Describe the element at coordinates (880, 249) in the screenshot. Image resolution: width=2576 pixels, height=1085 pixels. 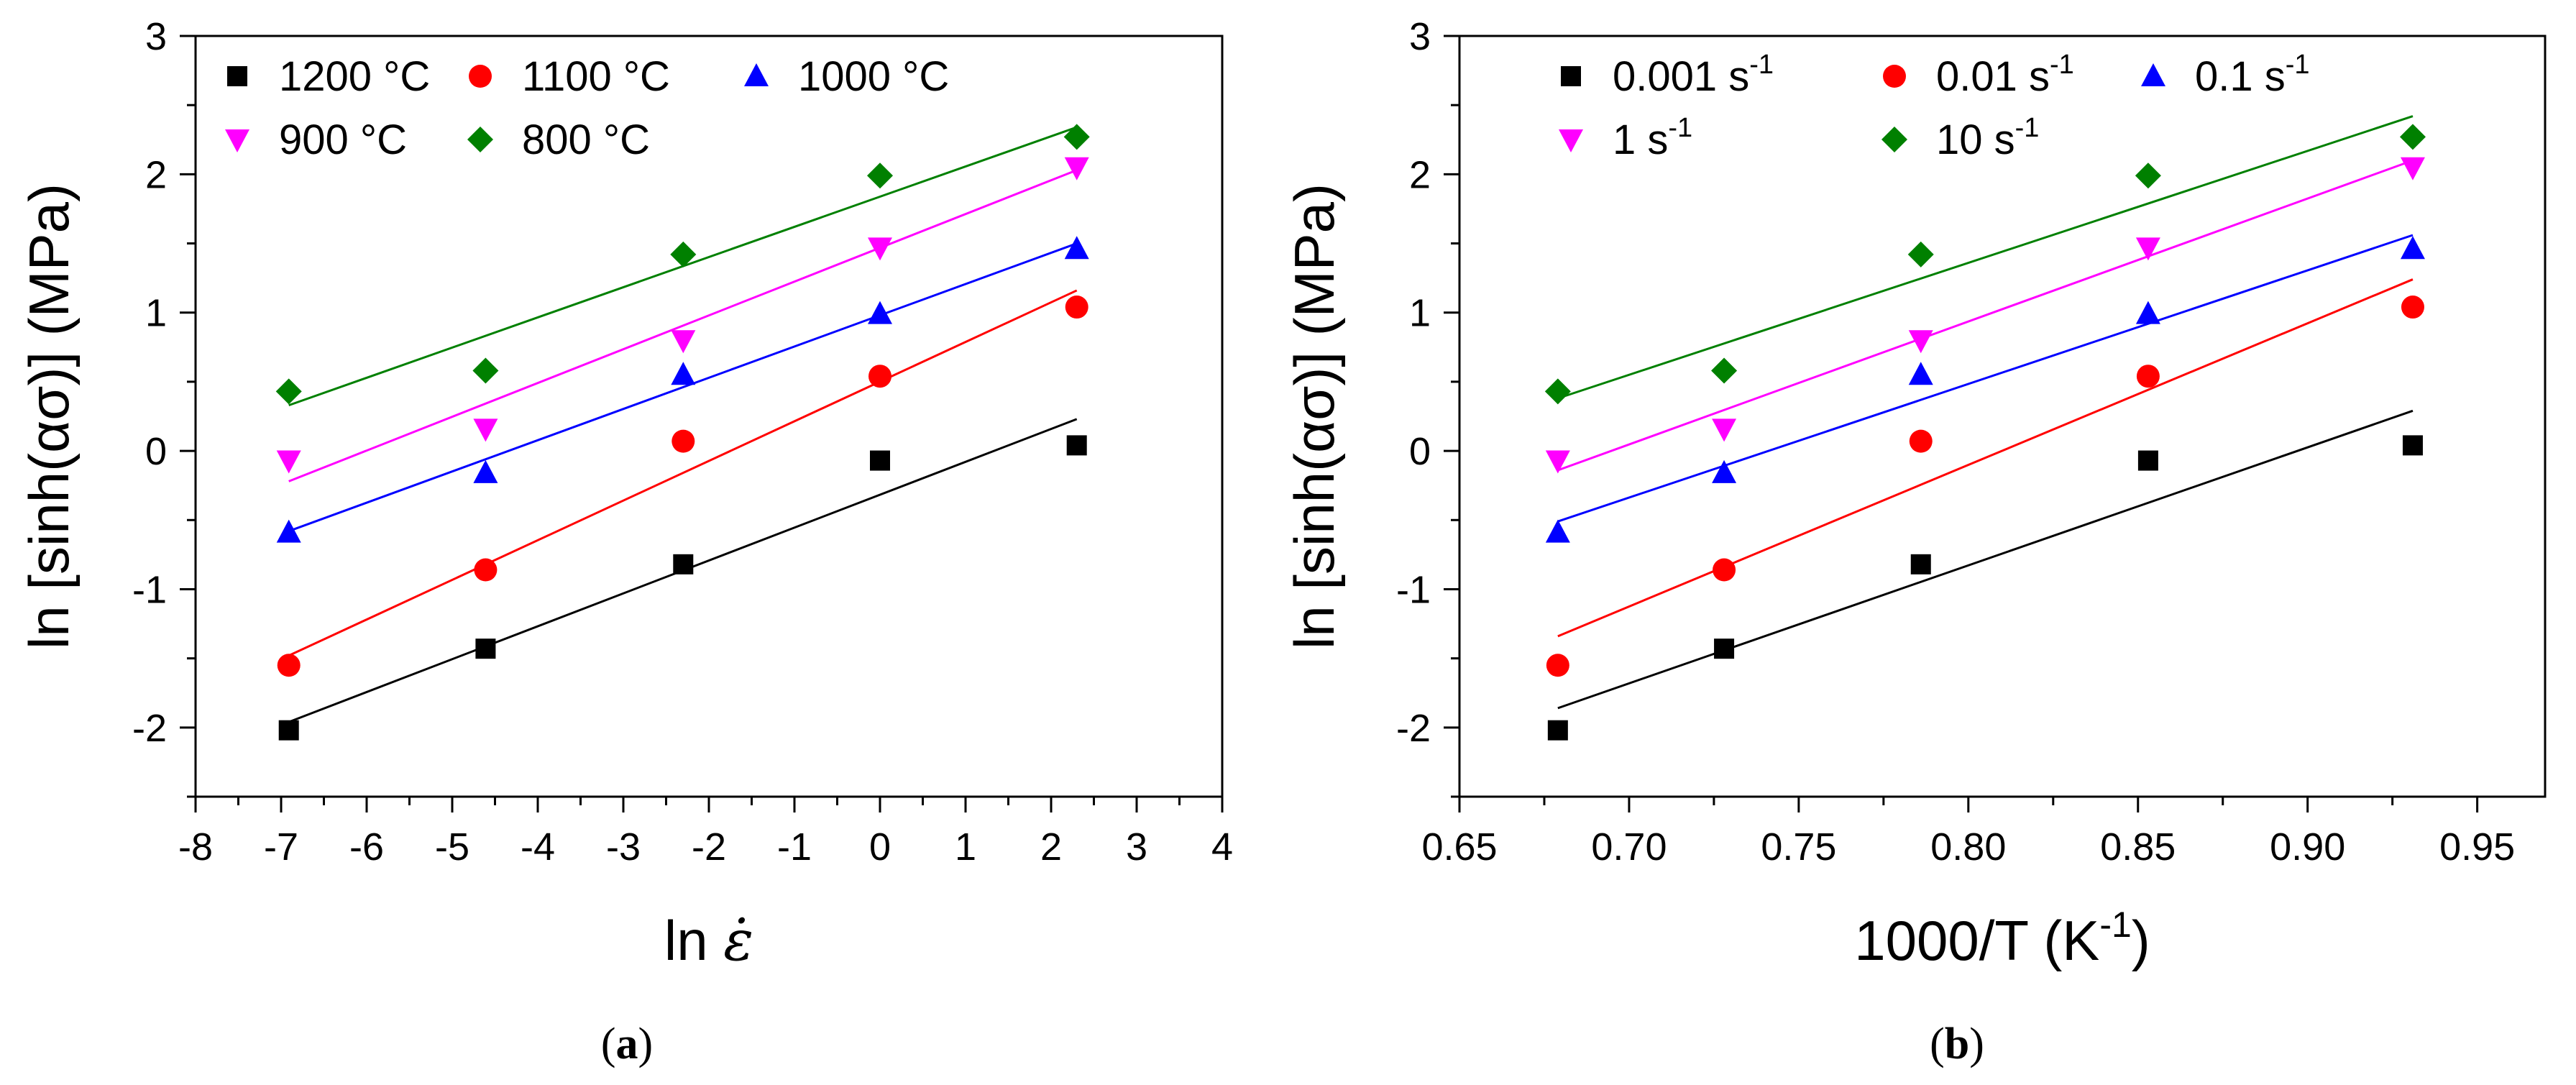
I see `panel-a-data-point-s3-p3` at that location.